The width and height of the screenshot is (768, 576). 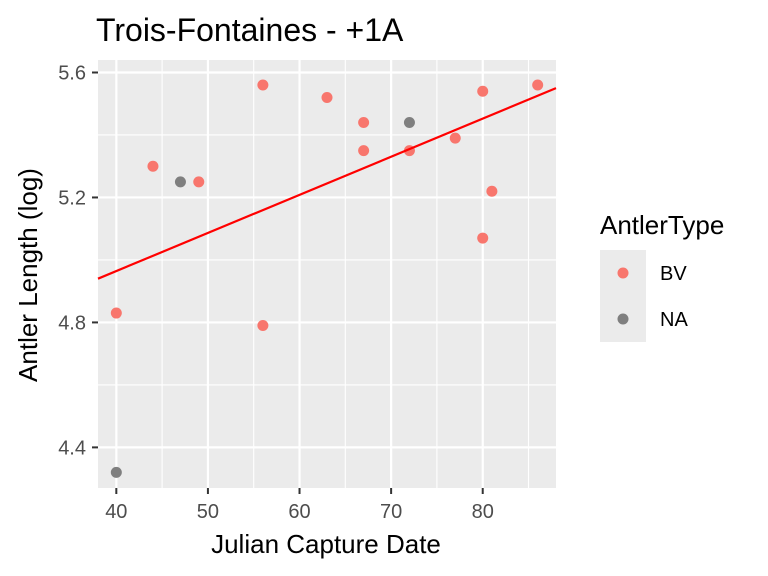 I want to click on x-tick-label: 80, so click(x=483, y=512).